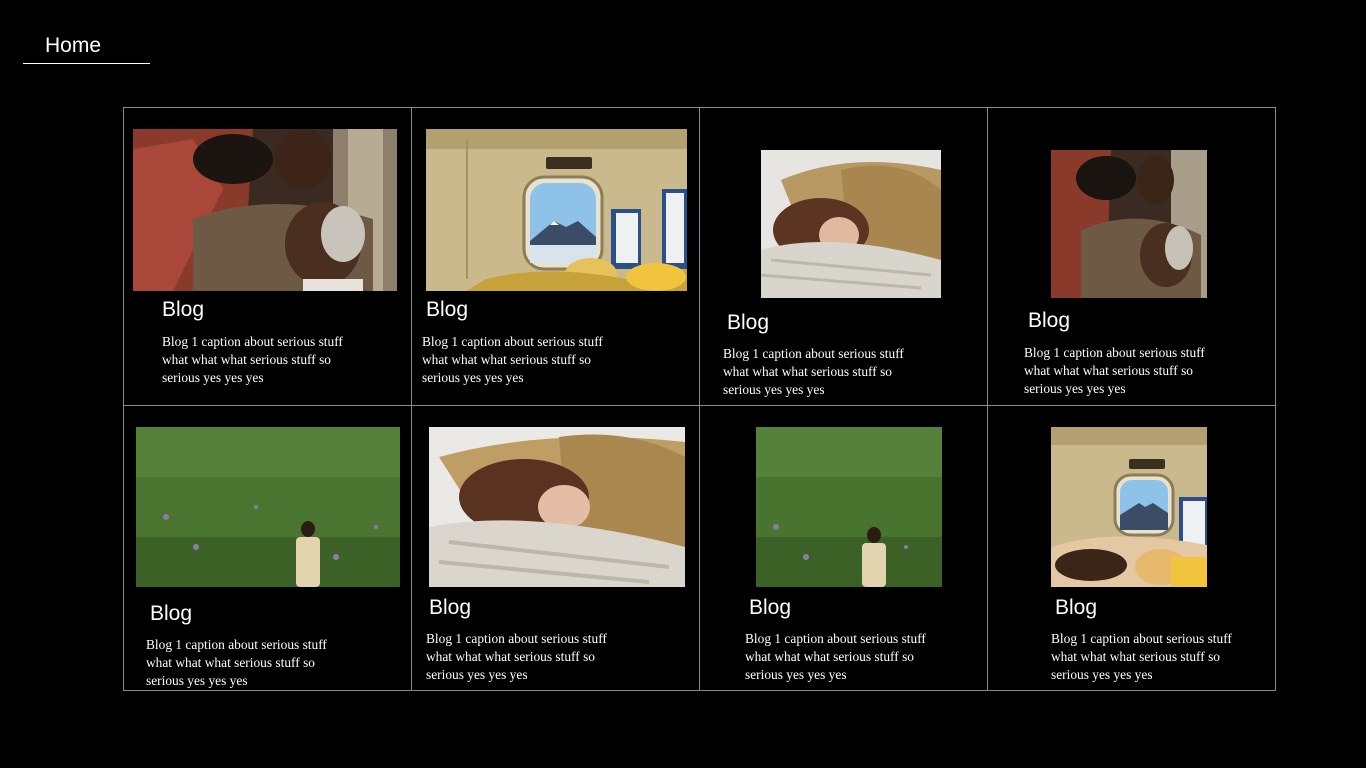  Describe the element at coordinates (73, 45) in the screenshot. I see `home-link: Home` at that location.